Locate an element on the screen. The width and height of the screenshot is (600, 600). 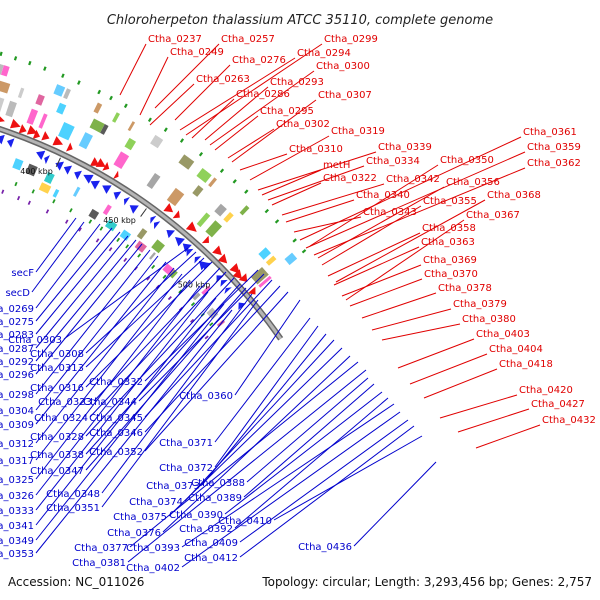
forward-gene-label: Ctha_0355 is located at coordinates (450, 201).